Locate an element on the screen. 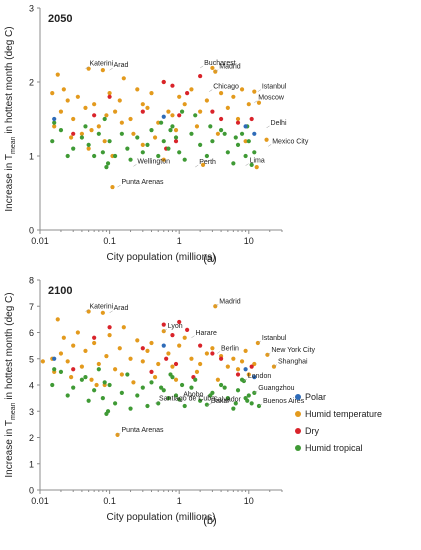  point-annotation: Abobo is located at coordinates (193, 394).